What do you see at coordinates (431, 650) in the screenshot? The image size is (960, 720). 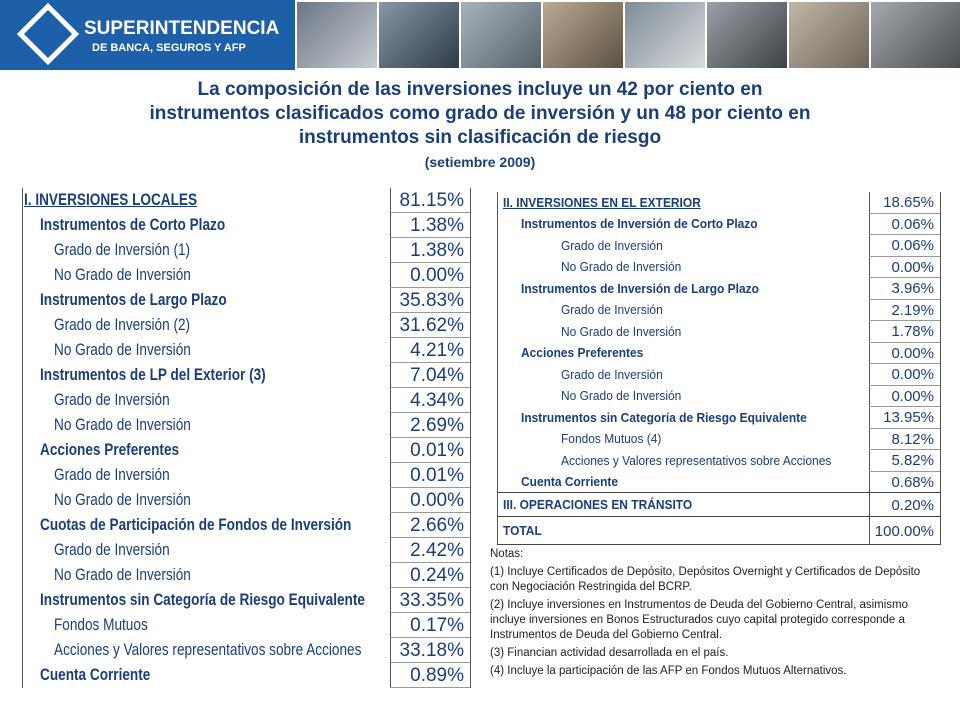 I see `row-value: 33.18%` at bounding box center [431, 650].